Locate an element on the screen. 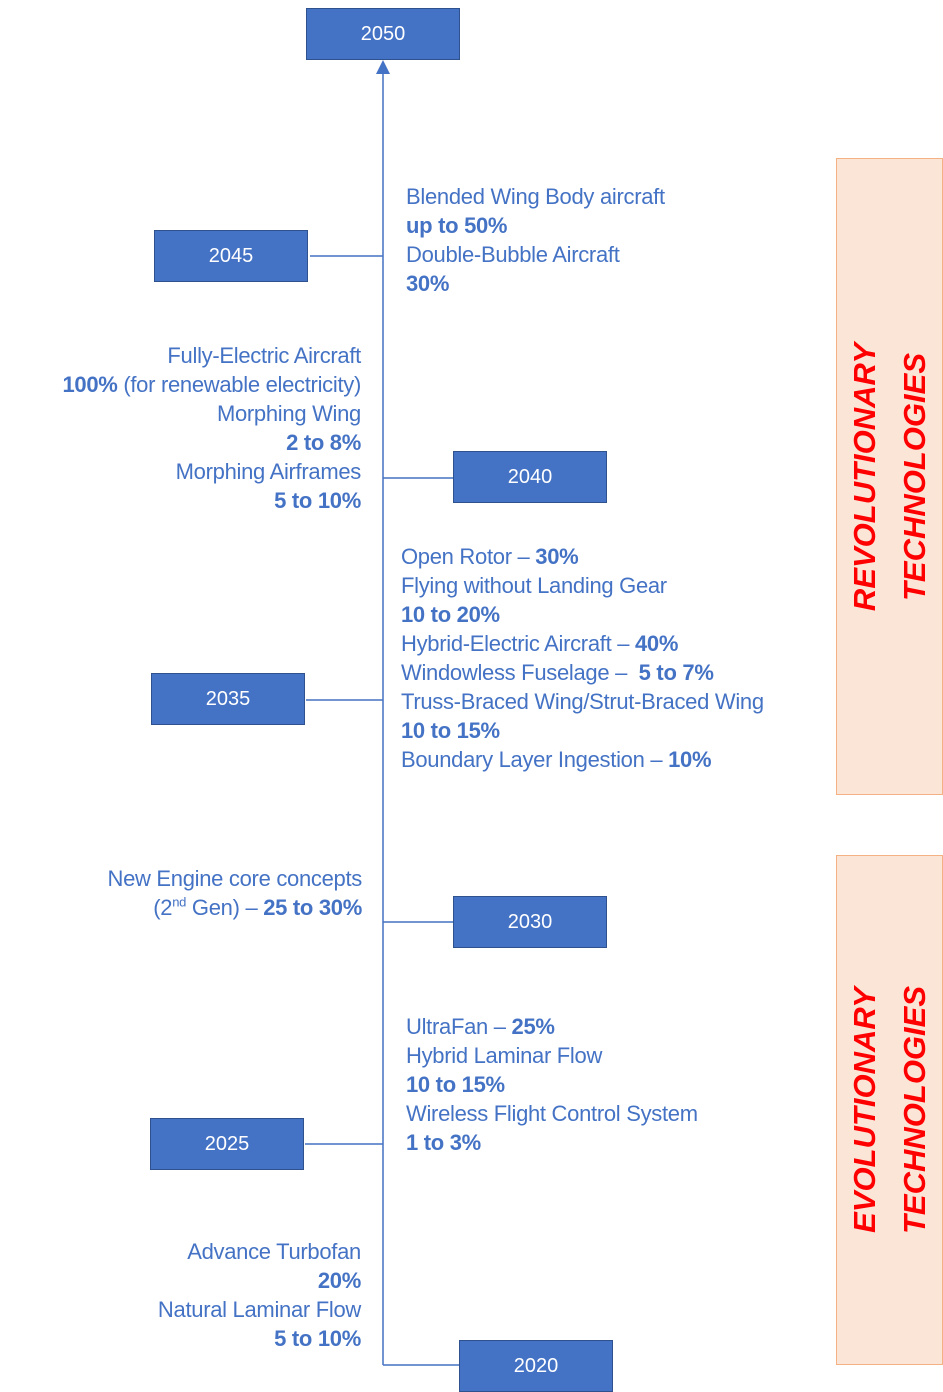 The width and height of the screenshot is (943, 1392). note-value: 2 to 8% is located at coordinates (323, 442).